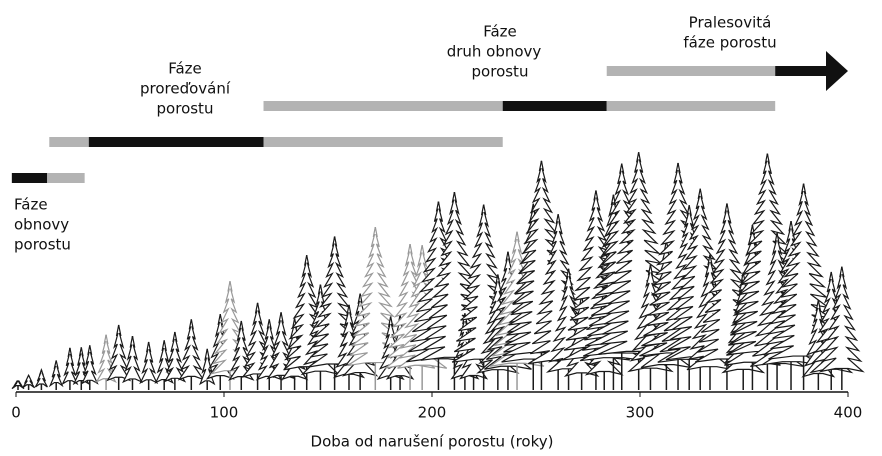 This screenshot has height=456, width=882. Describe the element at coordinates (41, 225) in the screenshot. I see `phase-label: obnovy` at that location.